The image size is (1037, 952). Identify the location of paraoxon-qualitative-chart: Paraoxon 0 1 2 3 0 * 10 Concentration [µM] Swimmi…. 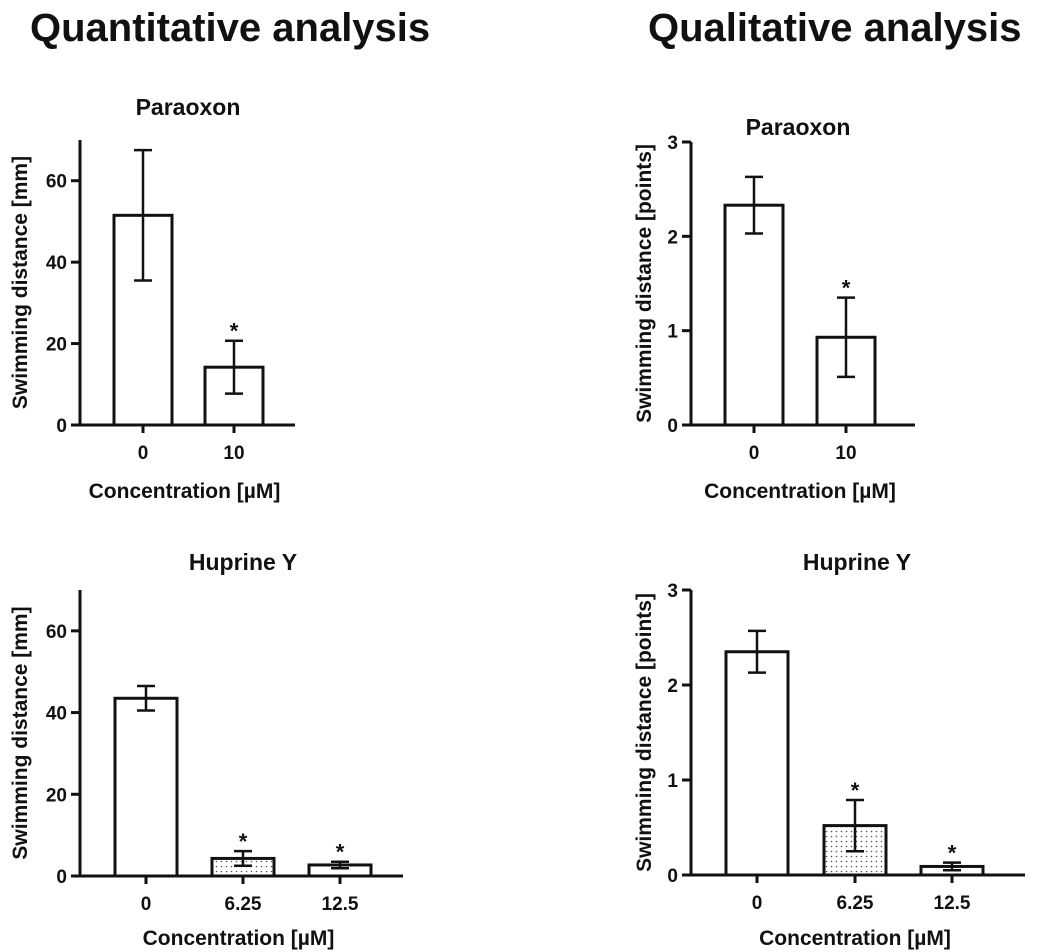
(774, 308).